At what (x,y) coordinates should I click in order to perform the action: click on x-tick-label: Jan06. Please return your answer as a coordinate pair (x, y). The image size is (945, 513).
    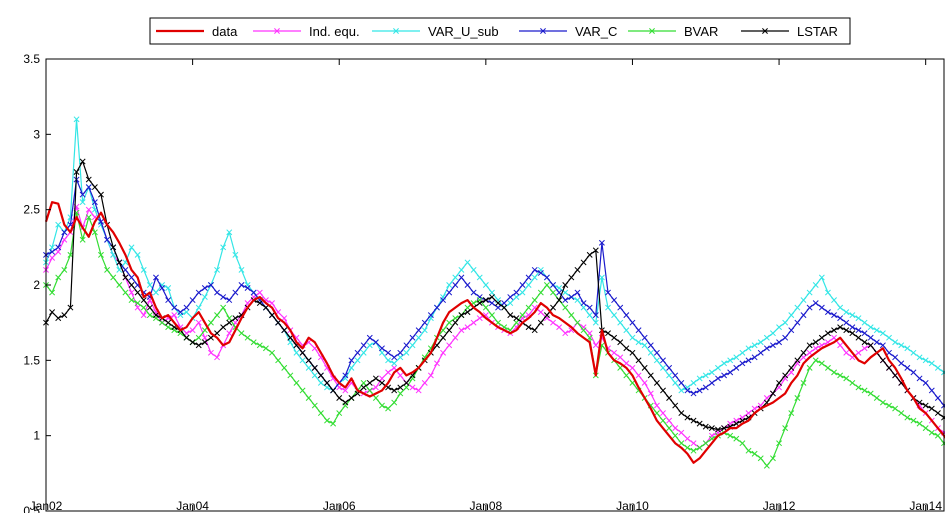
    Looking at the image, I should click on (339, 506).